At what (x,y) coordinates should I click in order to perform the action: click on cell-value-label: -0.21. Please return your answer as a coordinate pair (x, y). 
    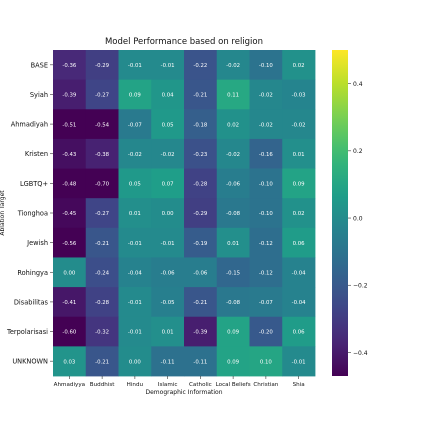
    Looking at the image, I should click on (102, 362).